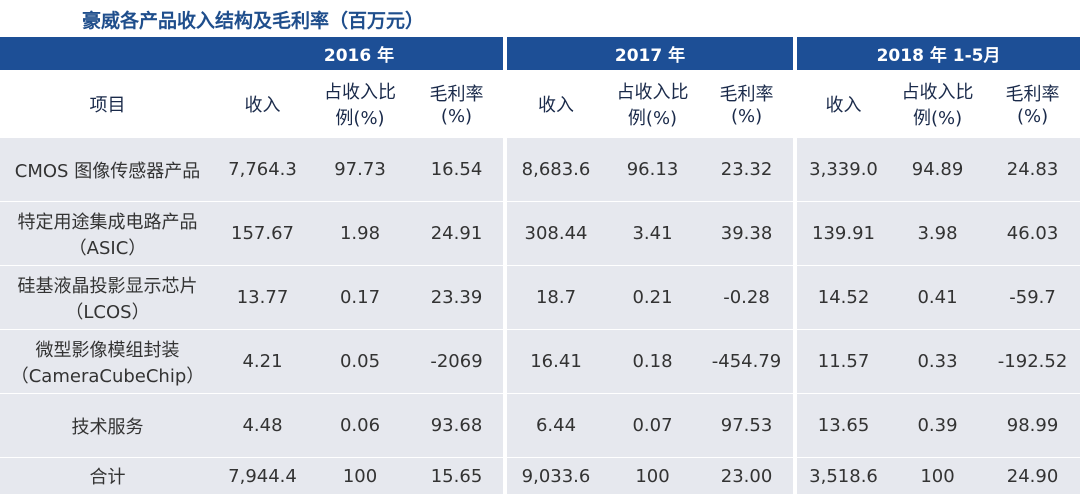 Image resolution: width=1080 pixels, height=494 pixels. I want to click on cell: 0.33, so click(937, 362).